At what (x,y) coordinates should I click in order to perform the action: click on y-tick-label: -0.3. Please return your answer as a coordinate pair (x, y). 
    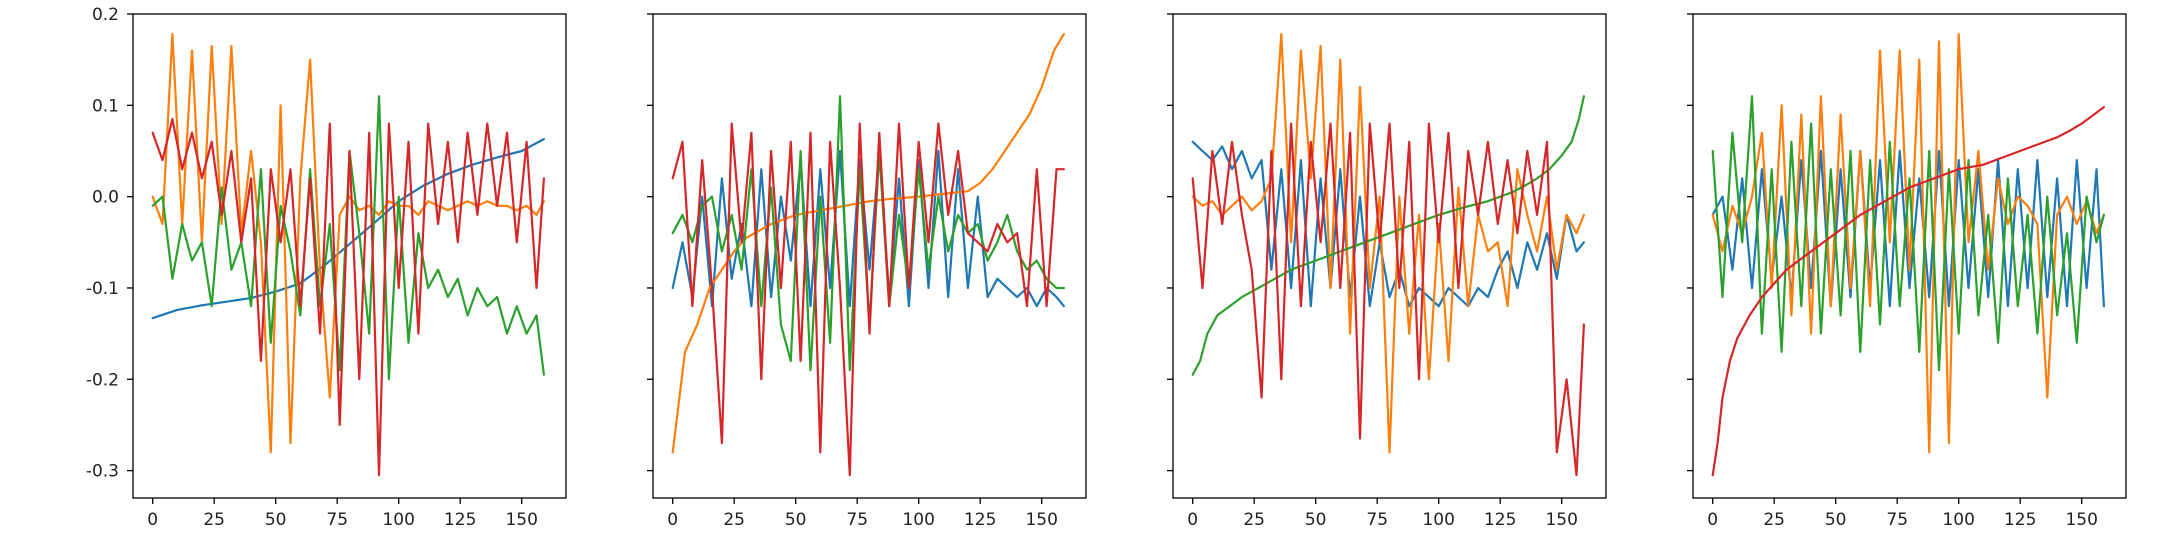
    Looking at the image, I should click on (102, 472).